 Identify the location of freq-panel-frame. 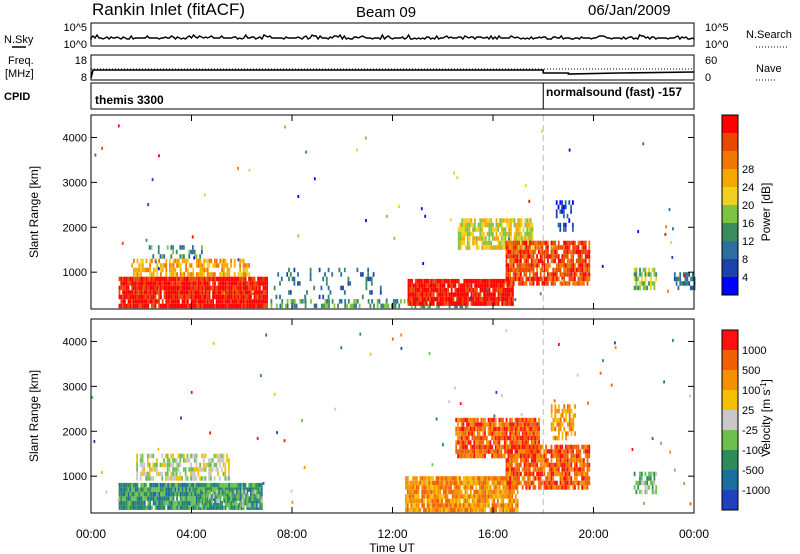
(392, 67).